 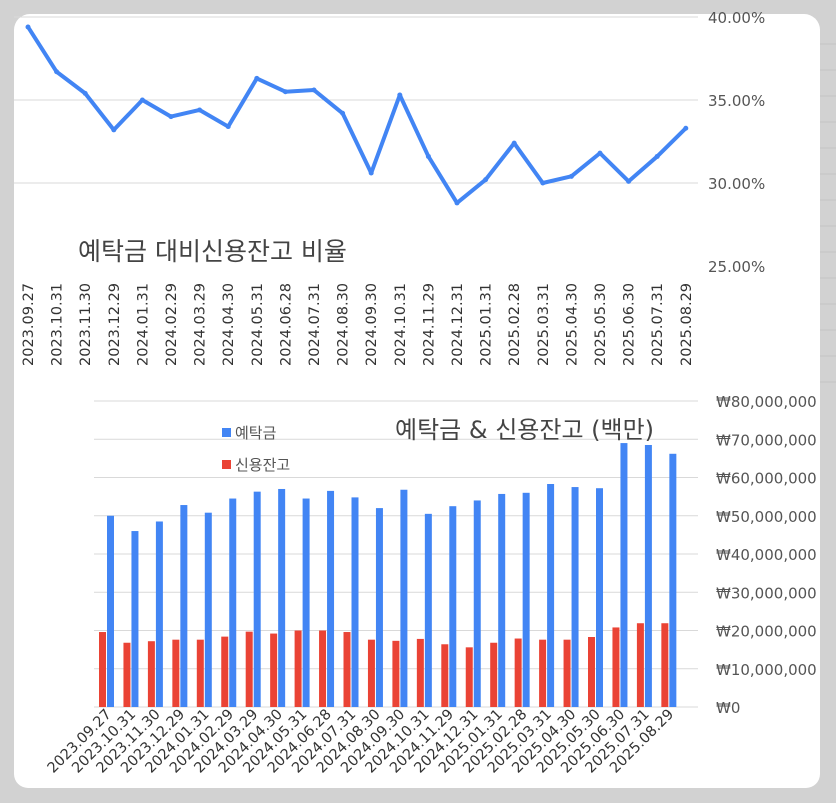 I want to click on bar-chart-ytick-label: ₩30,000,000, so click(x=766, y=593).